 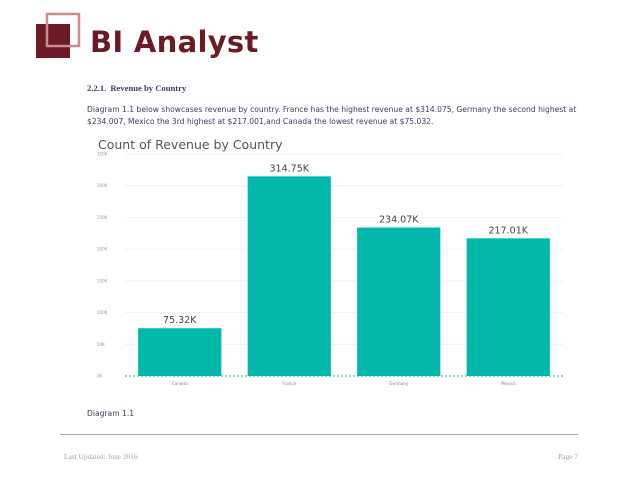 What do you see at coordinates (111, 413) in the screenshot?
I see `diagram-caption: Diagram 1.1` at bounding box center [111, 413].